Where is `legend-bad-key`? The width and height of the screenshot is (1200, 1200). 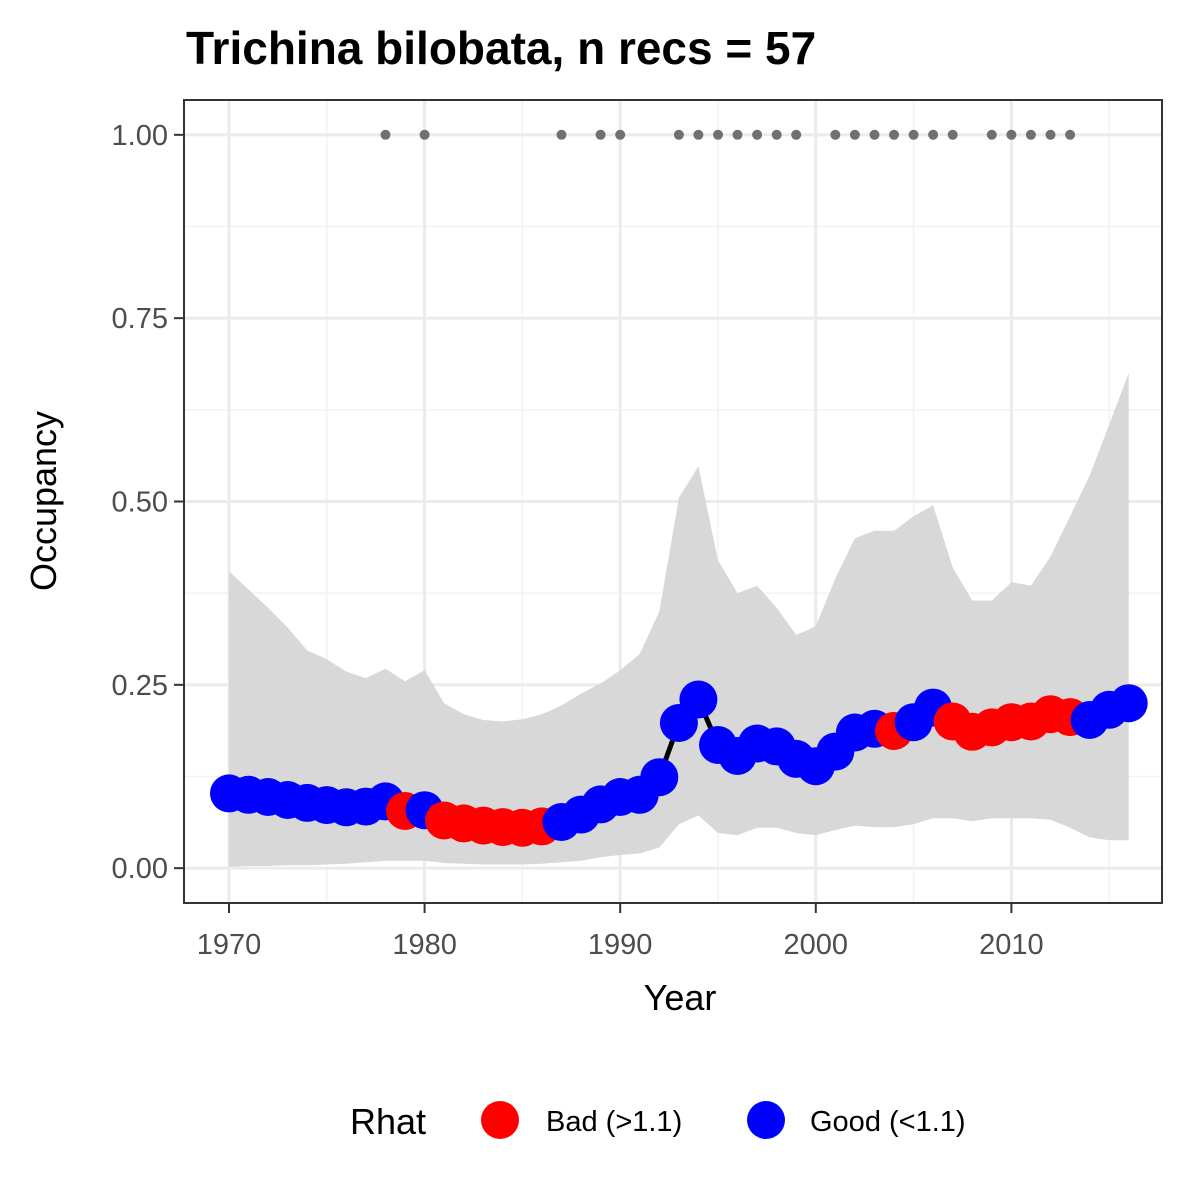 legend-bad-key is located at coordinates (500, 1120).